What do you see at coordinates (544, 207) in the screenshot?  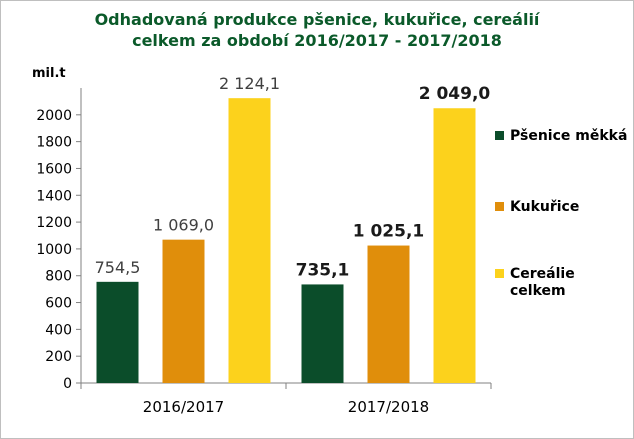 I see `legend-label: Kukuřice` at bounding box center [544, 207].